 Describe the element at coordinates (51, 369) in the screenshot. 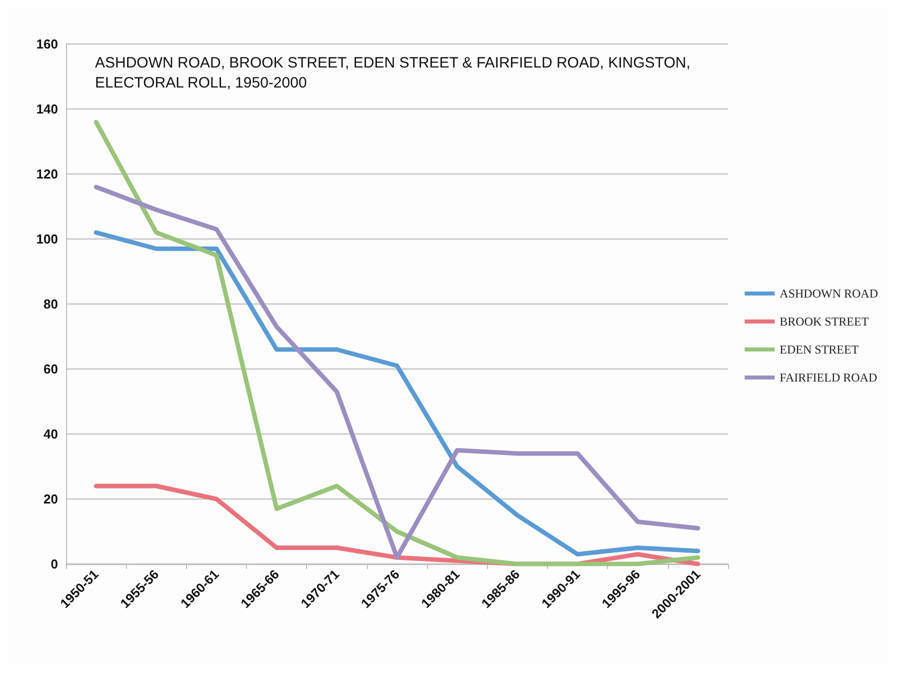

I see `y-tick-label: 60` at that location.